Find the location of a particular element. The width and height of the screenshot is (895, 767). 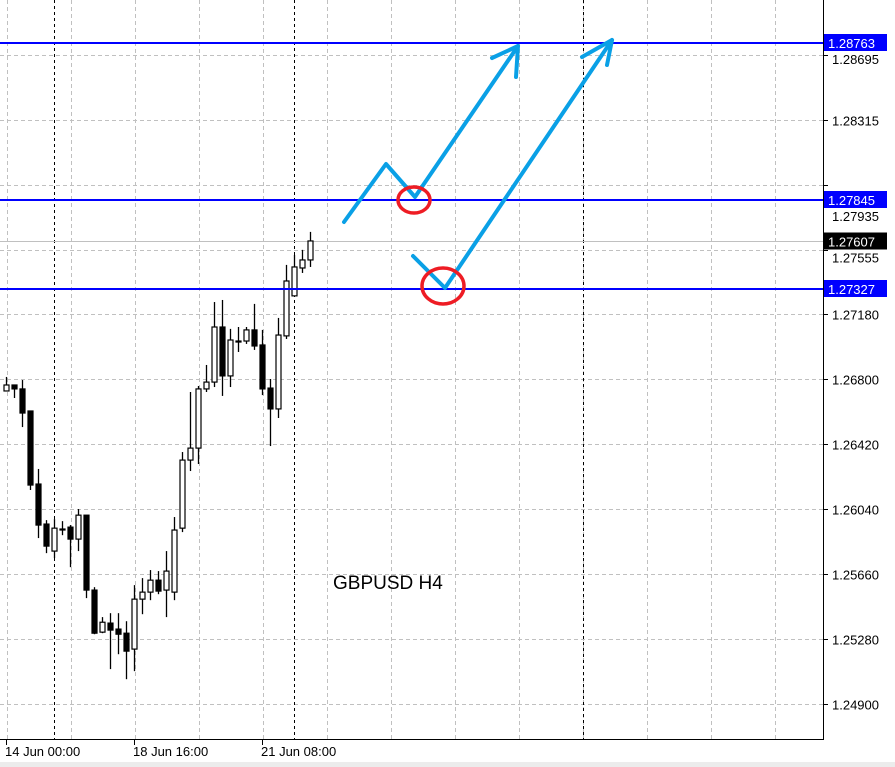

y-tick-label: 1.28695 is located at coordinates (855, 59).